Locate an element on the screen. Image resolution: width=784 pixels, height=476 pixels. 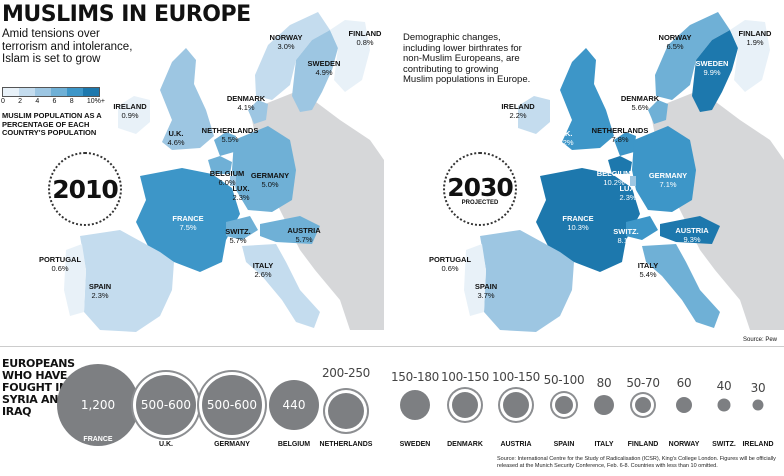
year-label: 2030 is located at coordinates (480, 187).